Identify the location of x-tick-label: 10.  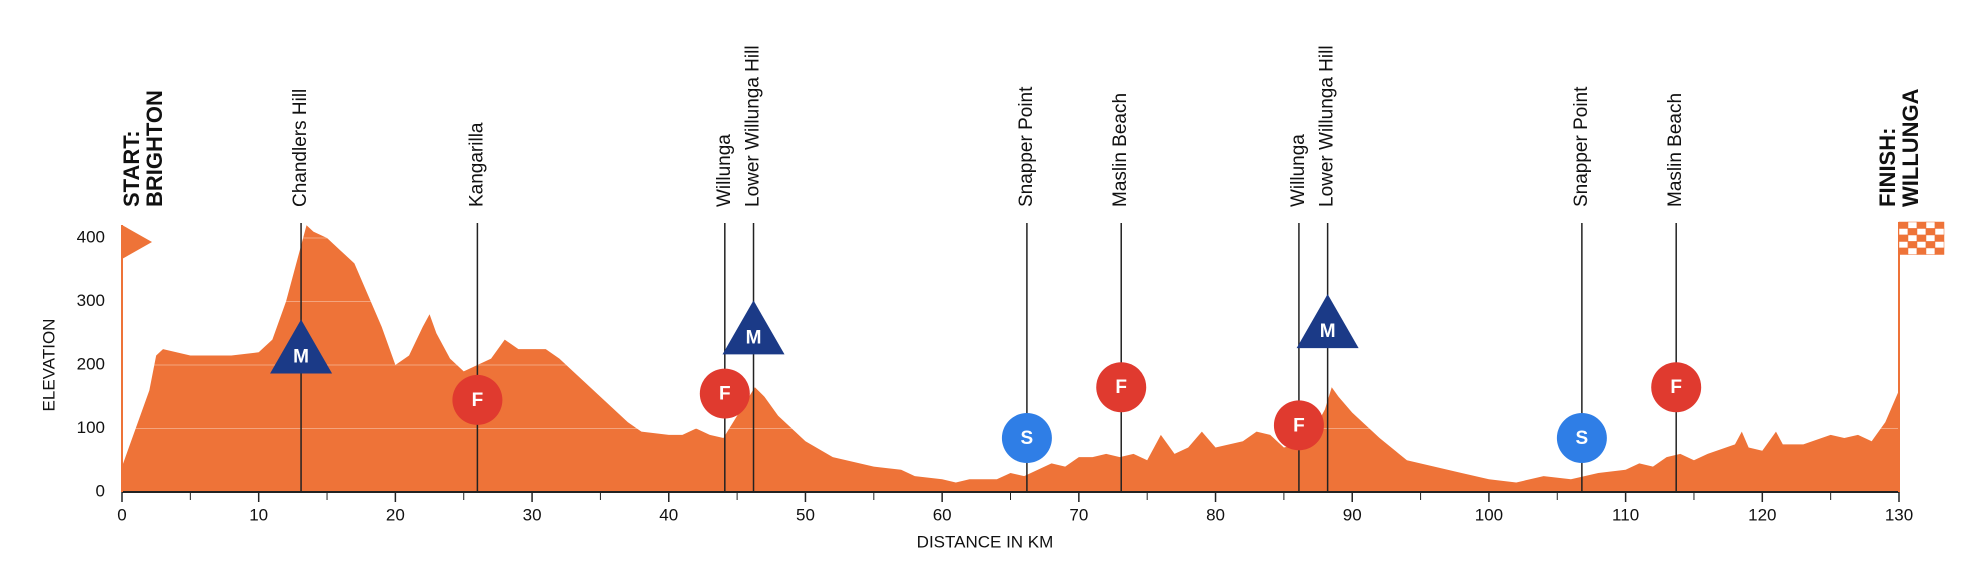
(258, 514).